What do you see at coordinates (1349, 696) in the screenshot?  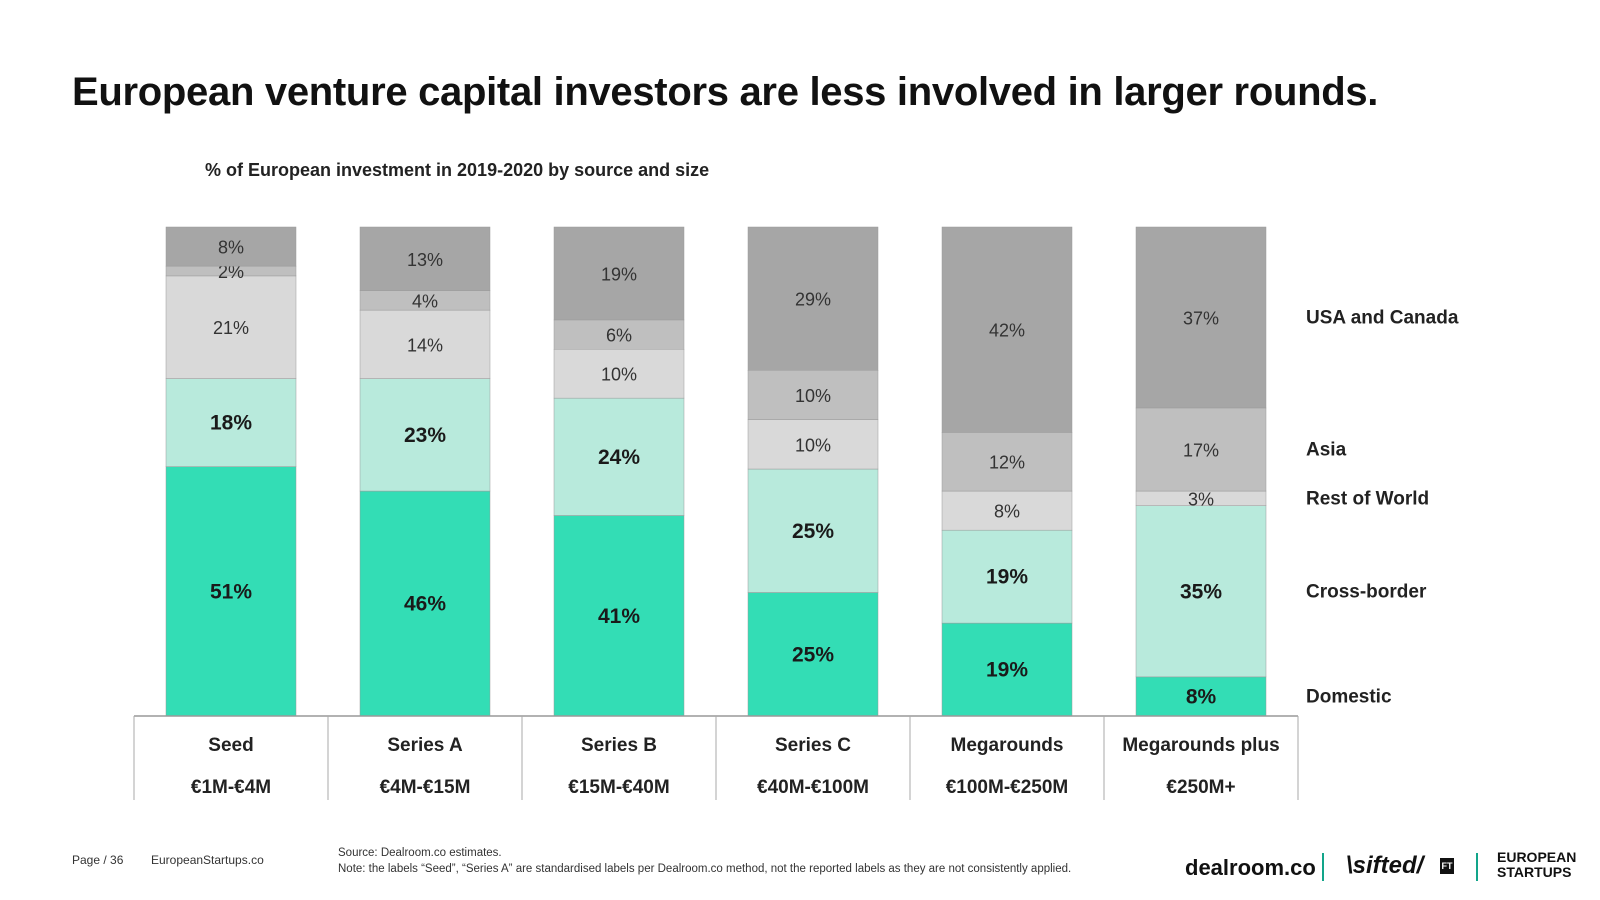 I see `legend-label: Domestic` at bounding box center [1349, 696].